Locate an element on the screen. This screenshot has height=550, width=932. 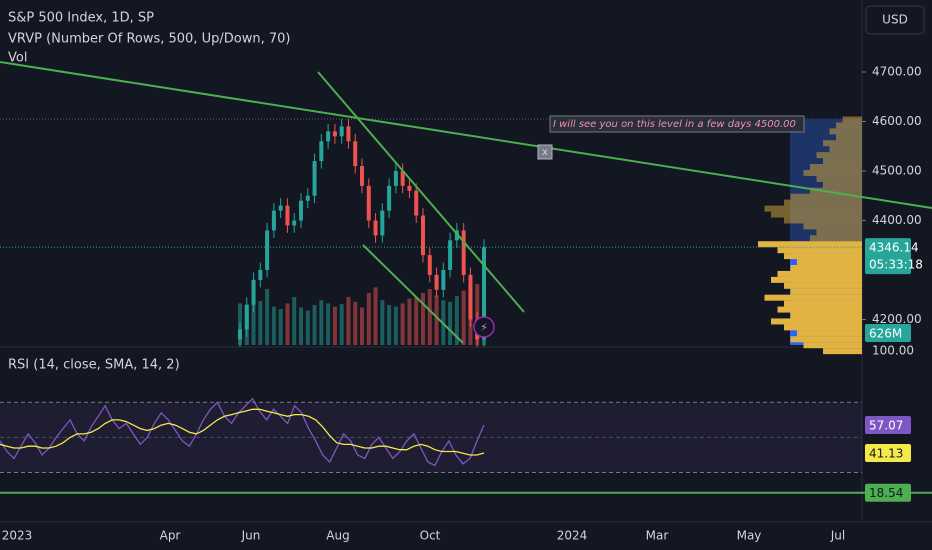
x-tick-label: May is located at coordinates (749, 536).